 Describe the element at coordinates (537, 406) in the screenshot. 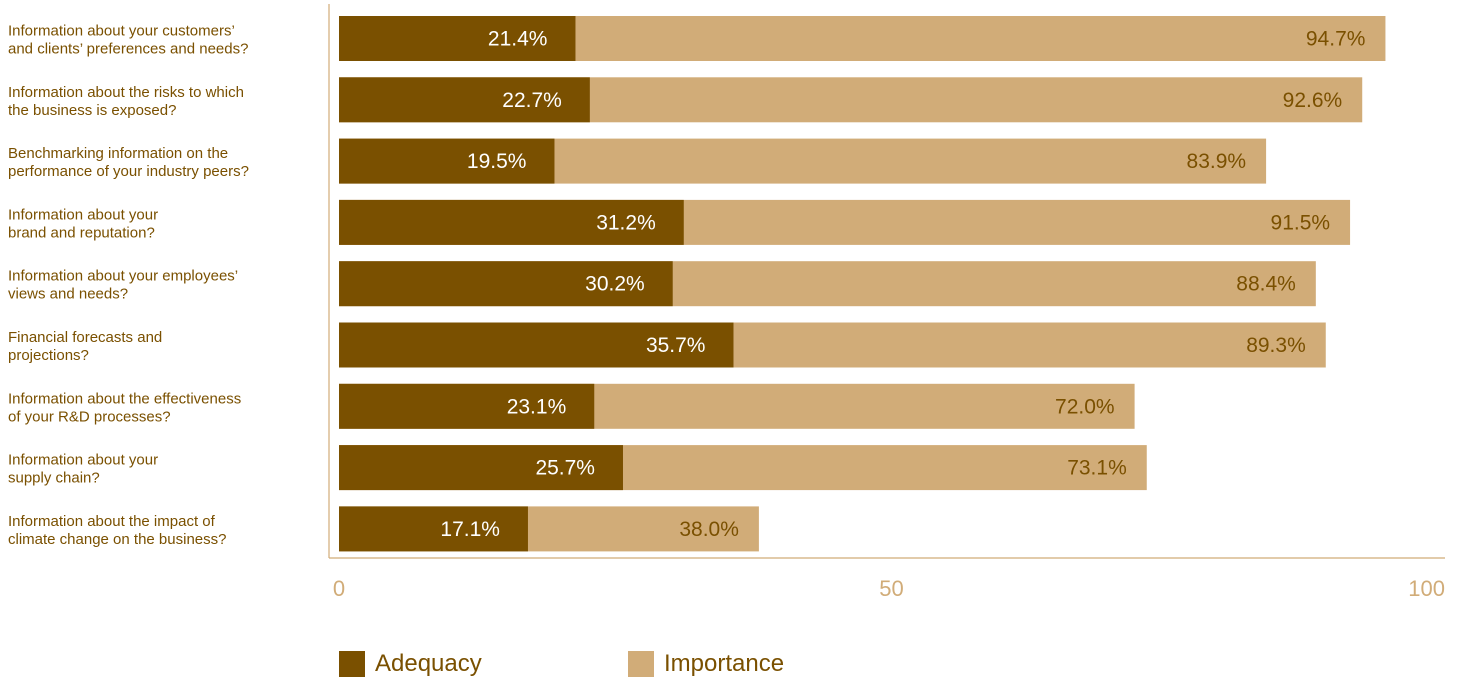

I see `value-label-adequacy: 23.1%` at that location.